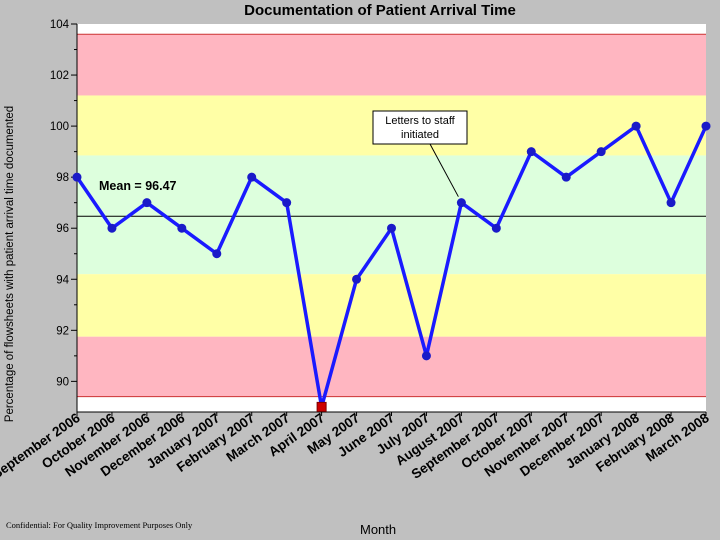 The width and height of the screenshot is (720, 540). What do you see at coordinates (420, 121) in the screenshot?
I see `annotation-text: Letters to staff` at bounding box center [420, 121].